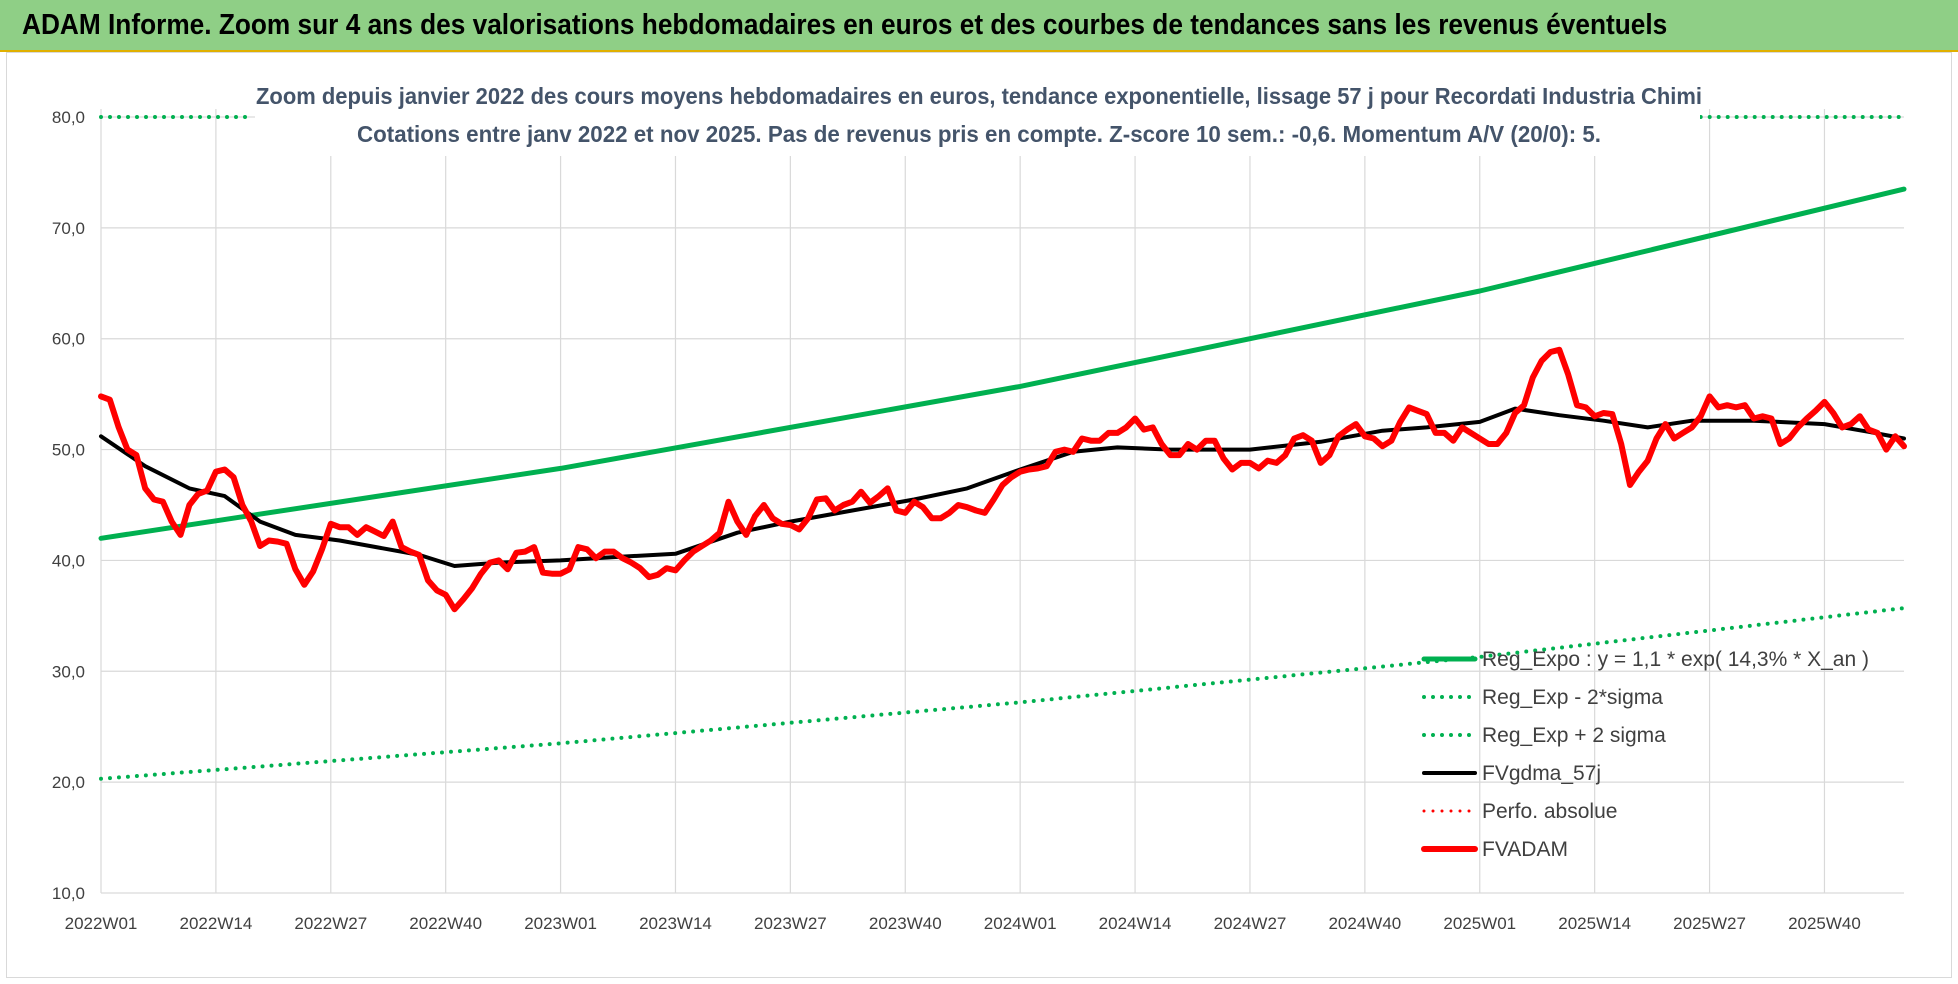 Image resolution: width=1958 pixels, height=984 pixels. I want to click on y-tick-label: 70,0, so click(68, 228).